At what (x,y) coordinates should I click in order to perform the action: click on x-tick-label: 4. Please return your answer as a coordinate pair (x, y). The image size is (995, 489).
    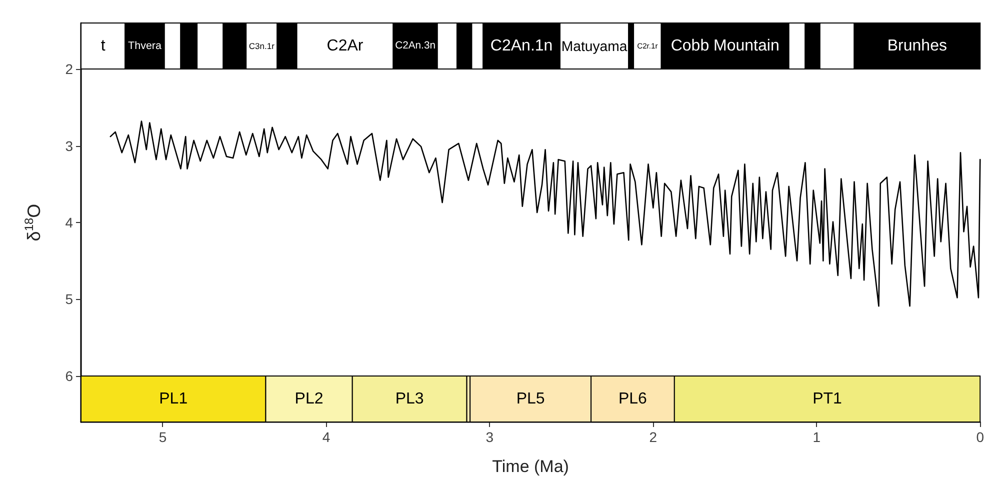
    Looking at the image, I should click on (326, 437).